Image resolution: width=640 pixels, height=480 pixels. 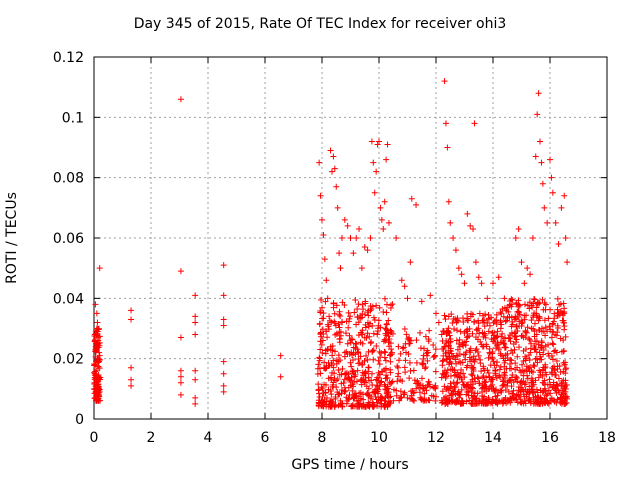 What do you see at coordinates (493, 438) in the screenshot?
I see `x-tick-label: 14` at bounding box center [493, 438].